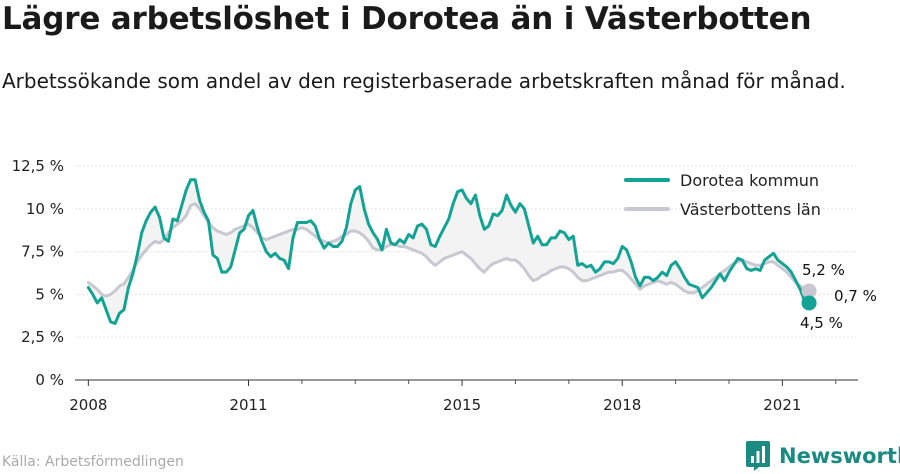 The image size is (900, 474). I want to click on brand-logo: Newsworthy, so click(822, 456).